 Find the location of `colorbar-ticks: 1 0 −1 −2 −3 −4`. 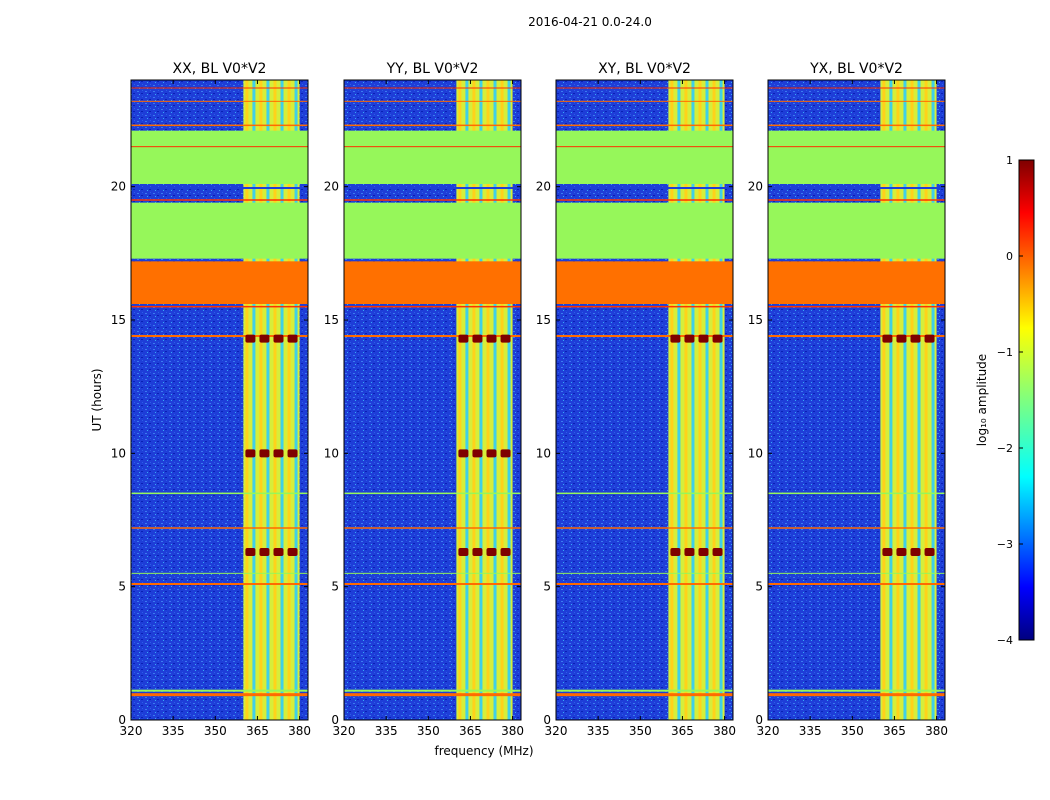

colorbar-ticks: 1 0 −1 −2 −3 −4 is located at coordinates (1010, 400).